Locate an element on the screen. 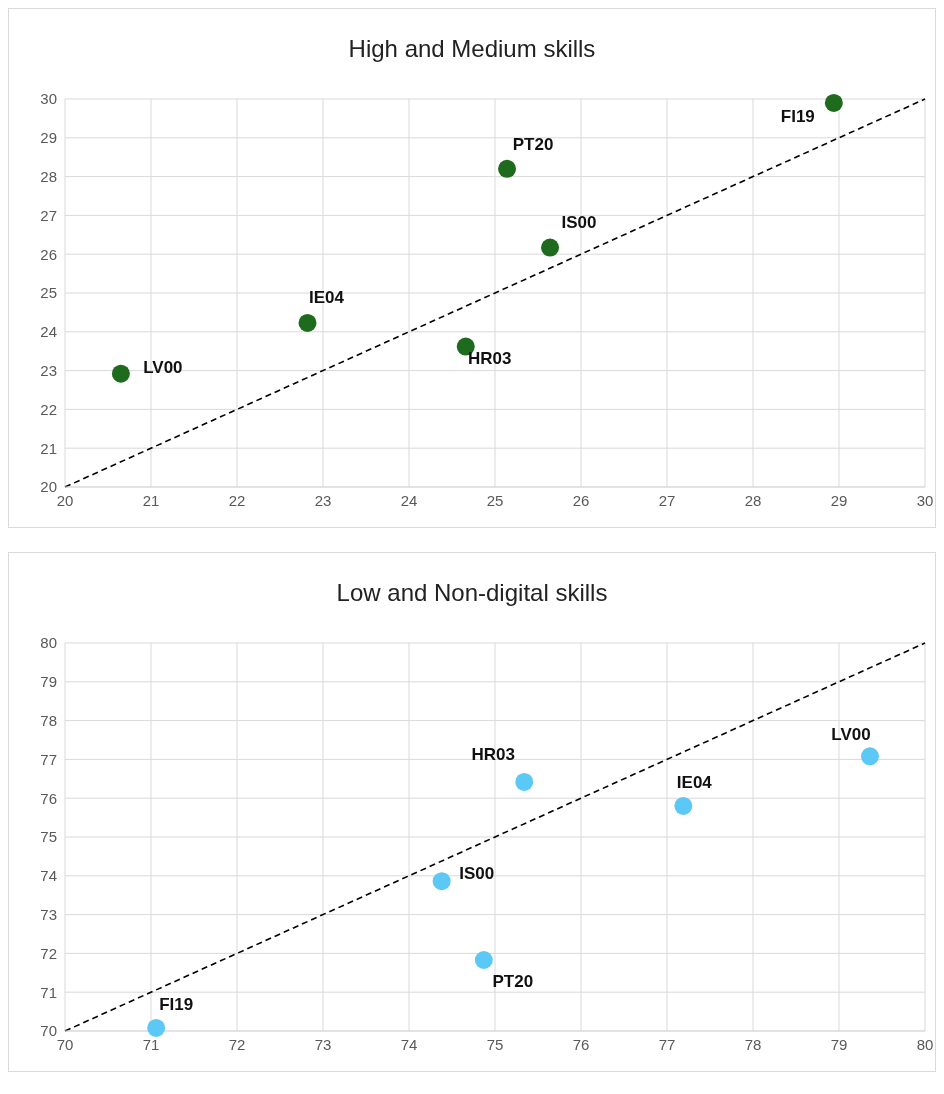 The width and height of the screenshot is (944, 1094). y-tick-label: 27 is located at coordinates (48, 215).